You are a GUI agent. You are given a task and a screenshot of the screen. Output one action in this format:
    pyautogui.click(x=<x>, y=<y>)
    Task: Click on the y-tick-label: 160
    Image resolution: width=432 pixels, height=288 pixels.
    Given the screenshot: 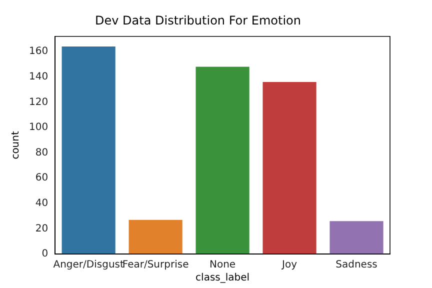 What is the action you would take?
    pyautogui.click(x=38, y=52)
    